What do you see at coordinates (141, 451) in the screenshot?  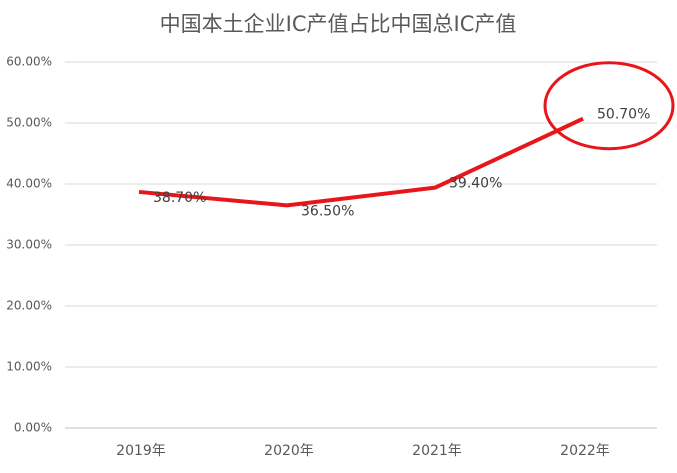 I see `x-tick-label: 2019年` at bounding box center [141, 451].